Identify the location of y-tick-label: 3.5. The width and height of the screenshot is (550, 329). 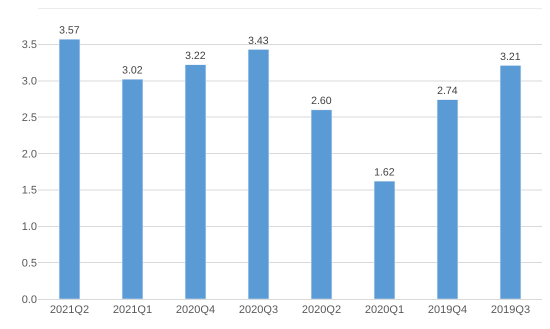
(29, 45).